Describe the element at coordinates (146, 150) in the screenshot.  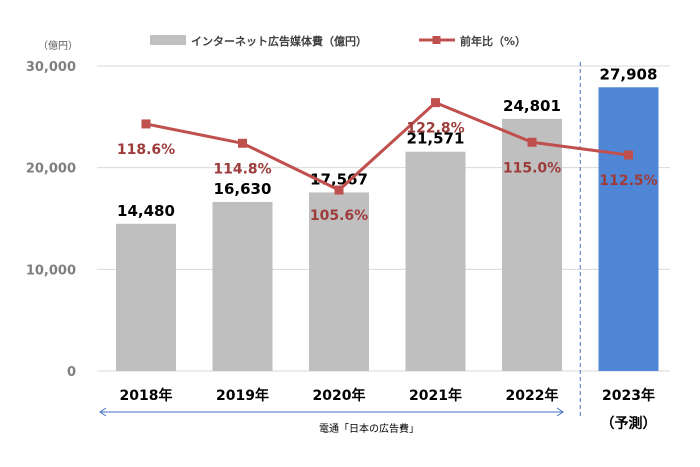
I see `ratio-value-label: 118.6%` at that location.